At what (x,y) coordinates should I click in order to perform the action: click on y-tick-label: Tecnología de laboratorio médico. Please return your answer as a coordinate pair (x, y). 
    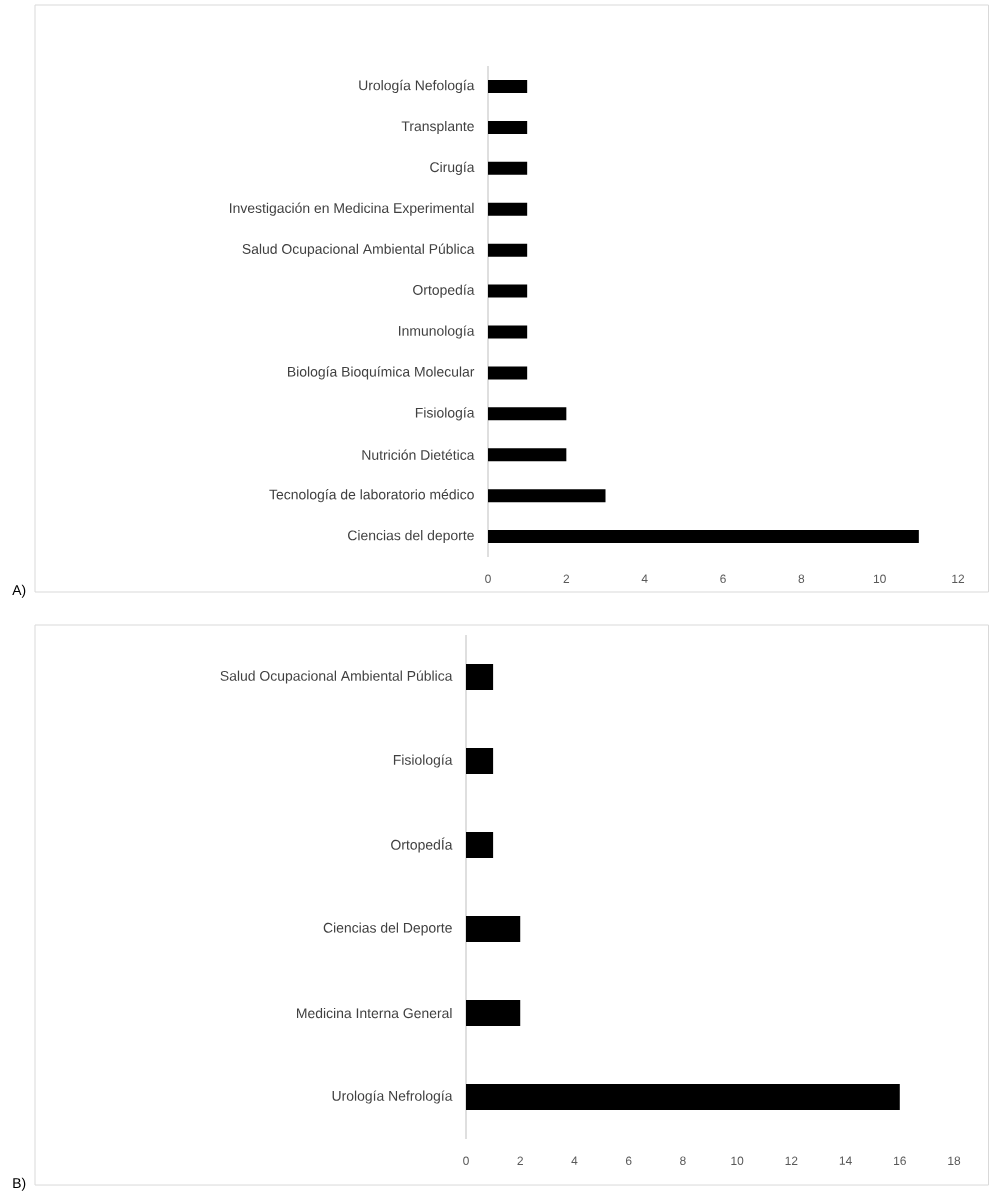
    Looking at the image, I should click on (371, 496).